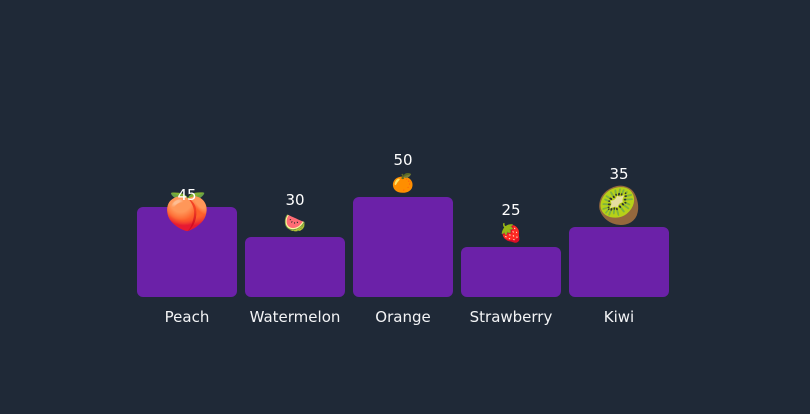 This screenshot has width=810, height=414. What do you see at coordinates (511, 233) in the screenshot?
I see `strawberry-icon: 🍓` at bounding box center [511, 233].